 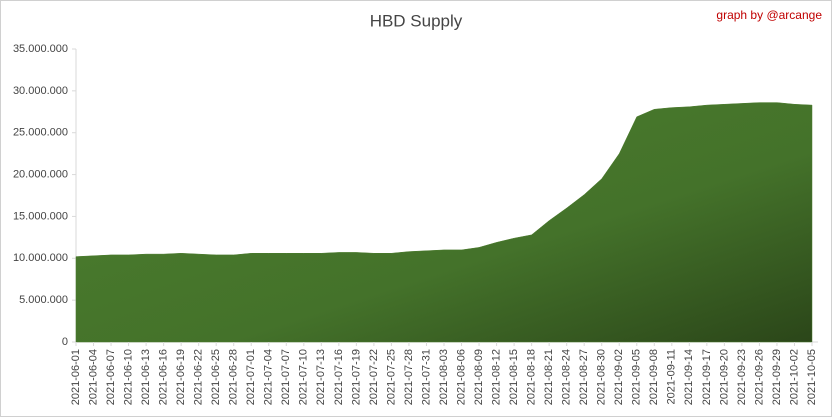 I want to click on x-tick-label: 2021-07-28, so click(x=409, y=377).